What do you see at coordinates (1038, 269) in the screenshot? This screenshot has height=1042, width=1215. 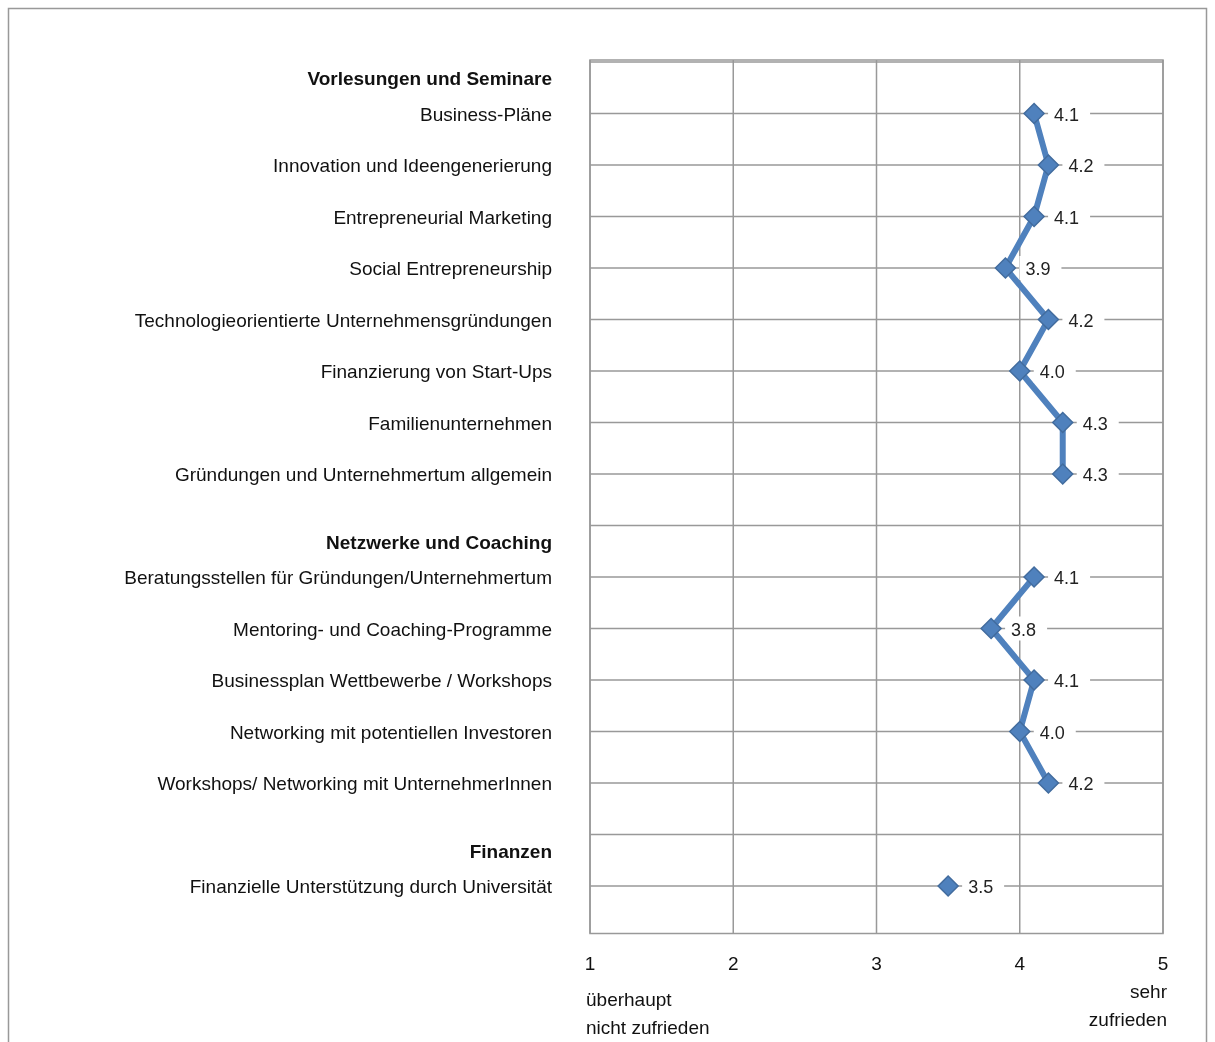 I see `data-label: 3.9` at bounding box center [1038, 269].